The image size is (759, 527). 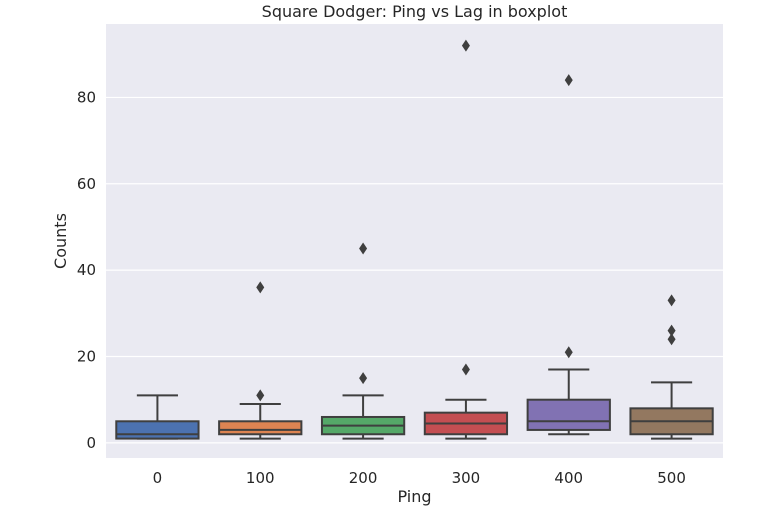 What do you see at coordinates (260, 478) in the screenshot?
I see `x-tick-label: 100` at bounding box center [260, 478].